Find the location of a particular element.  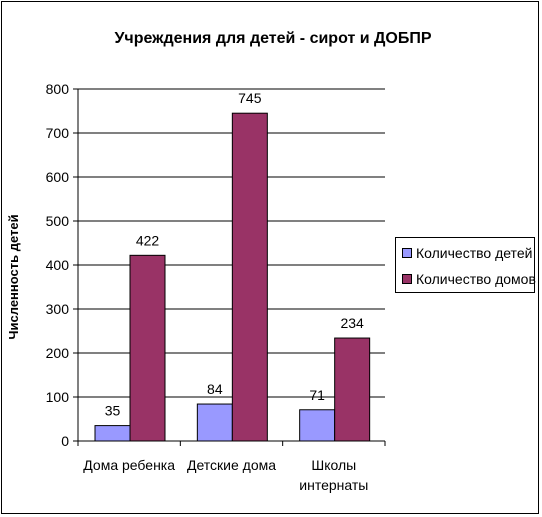

y-tick-label: 500 is located at coordinates (58, 221).